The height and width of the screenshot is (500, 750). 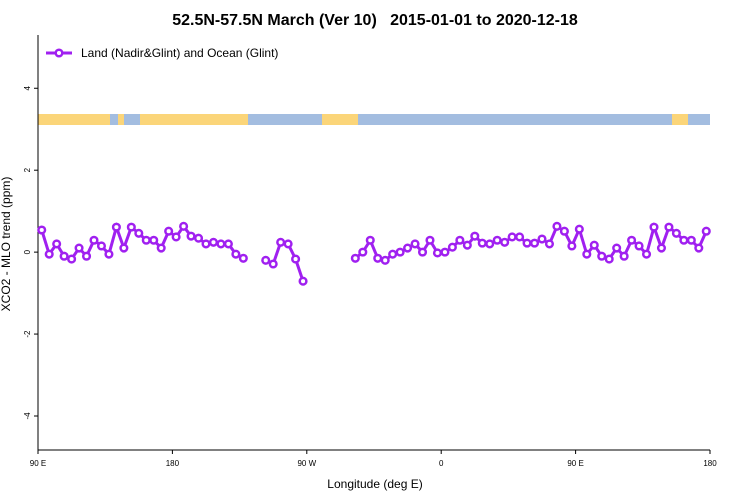 What do you see at coordinates (306, 463) in the screenshot?
I see `x-tick-label: 90 W` at bounding box center [306, 463].